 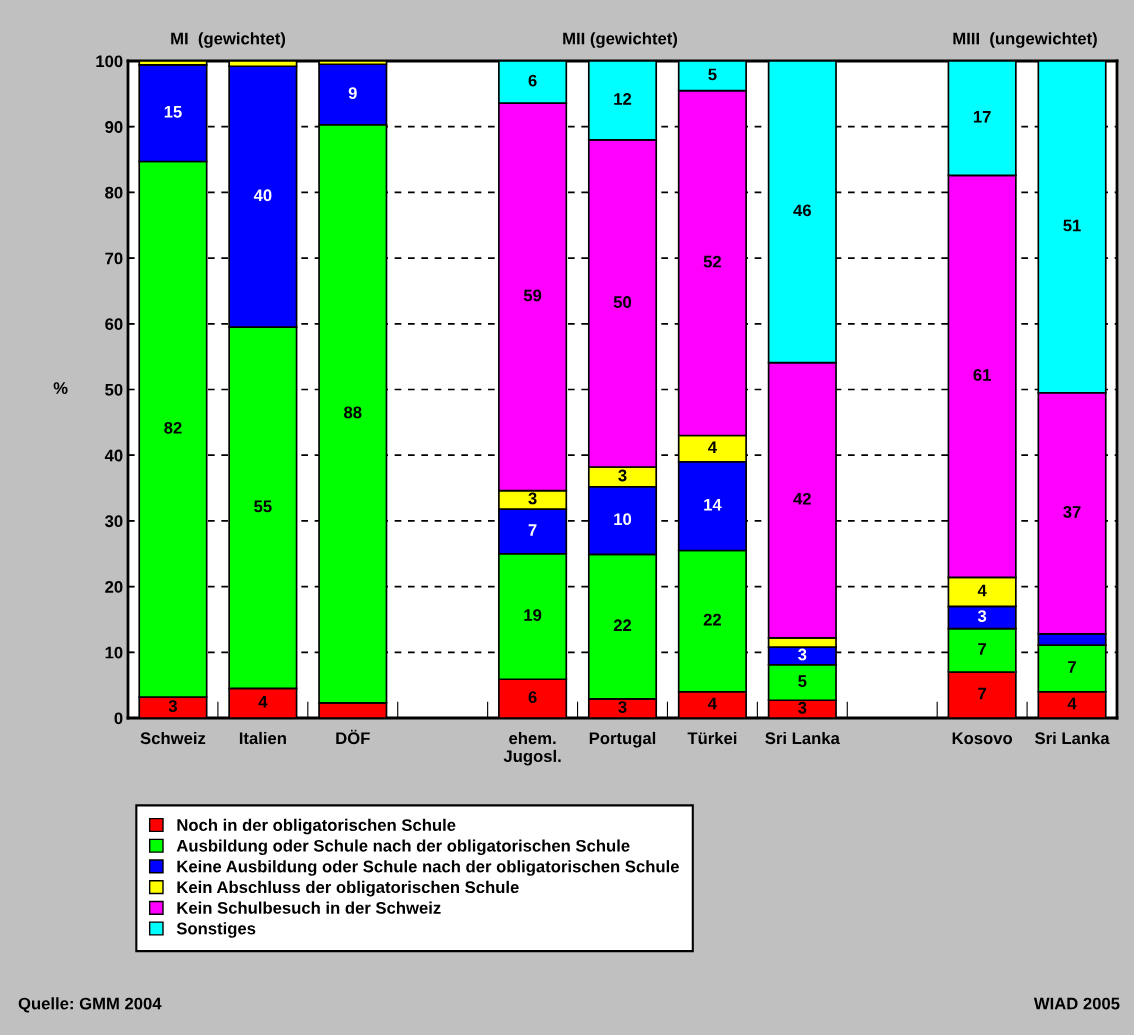 What do you see at coordinates (114, 652) in the screenshot?
I see `y-tick-label: 10` at bounding box center [114, 652].